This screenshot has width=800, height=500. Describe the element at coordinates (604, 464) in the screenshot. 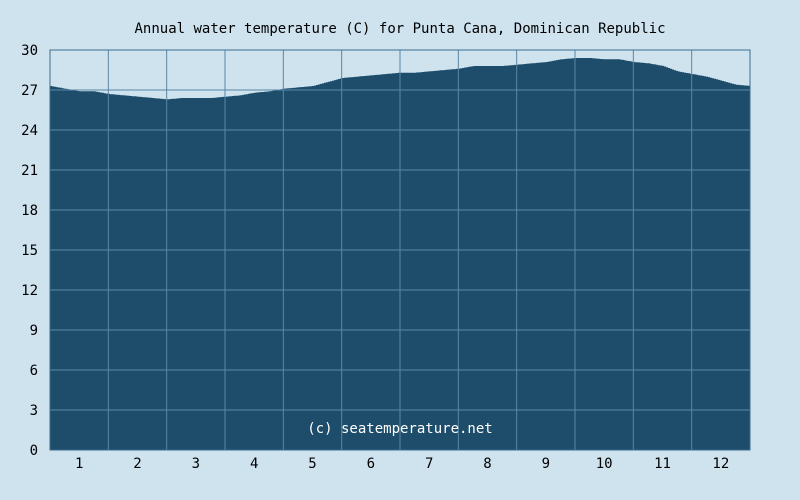

I see `x-tick-label: 10` at that location.